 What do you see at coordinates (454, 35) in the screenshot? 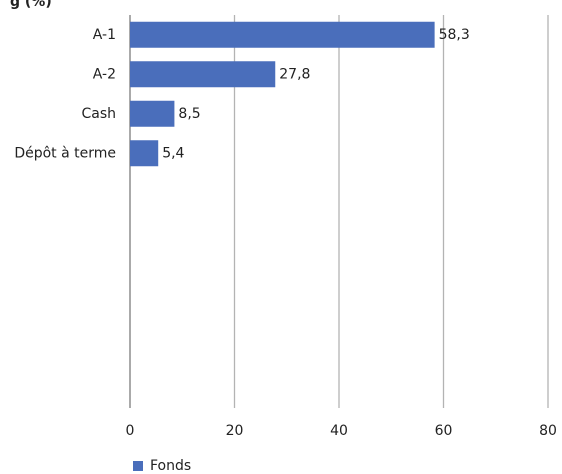
I see `value-label: 58,3` at bounding box center [454, 35].